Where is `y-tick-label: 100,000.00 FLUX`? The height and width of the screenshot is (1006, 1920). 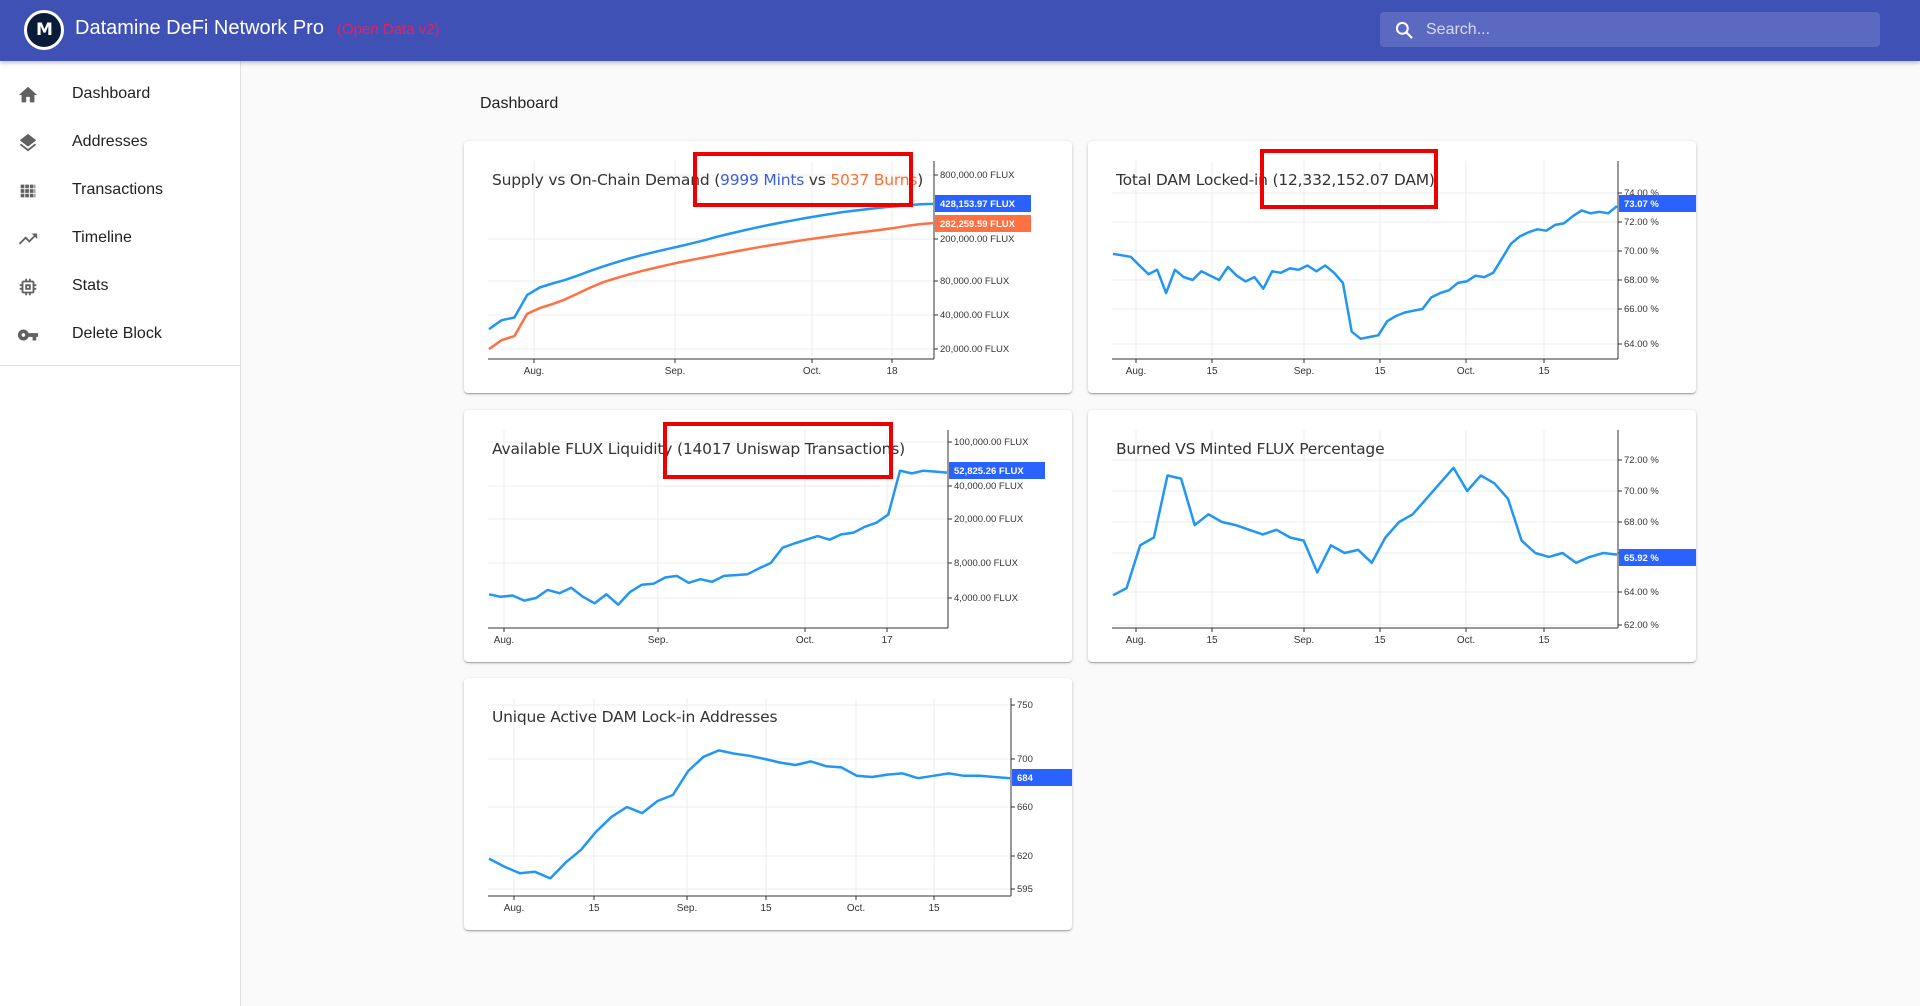
y-tick-label: 100,000.00 FLUX is located at coordinates (991, 442).